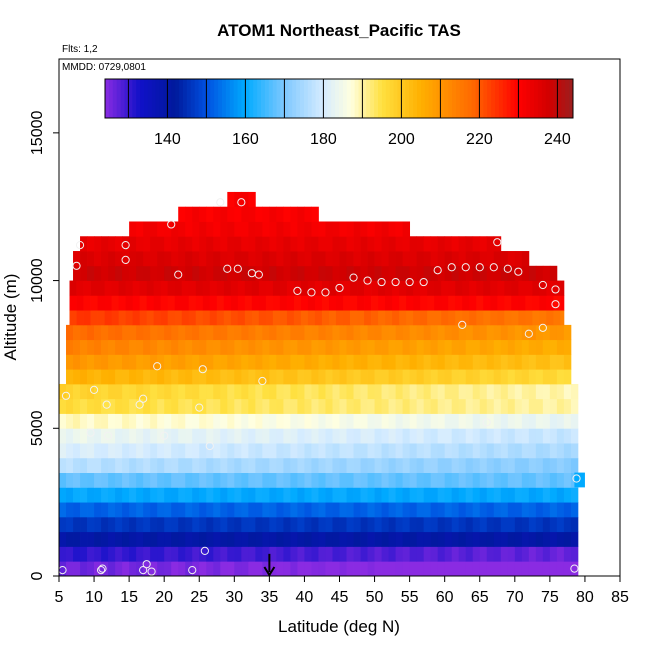 Image resolution: width=650 pixels, height=650 pixels. What do you see at coordinates (585, 597) in the screenshot?
I see `x-tick-label: 80` at bounding box center [585, 597].